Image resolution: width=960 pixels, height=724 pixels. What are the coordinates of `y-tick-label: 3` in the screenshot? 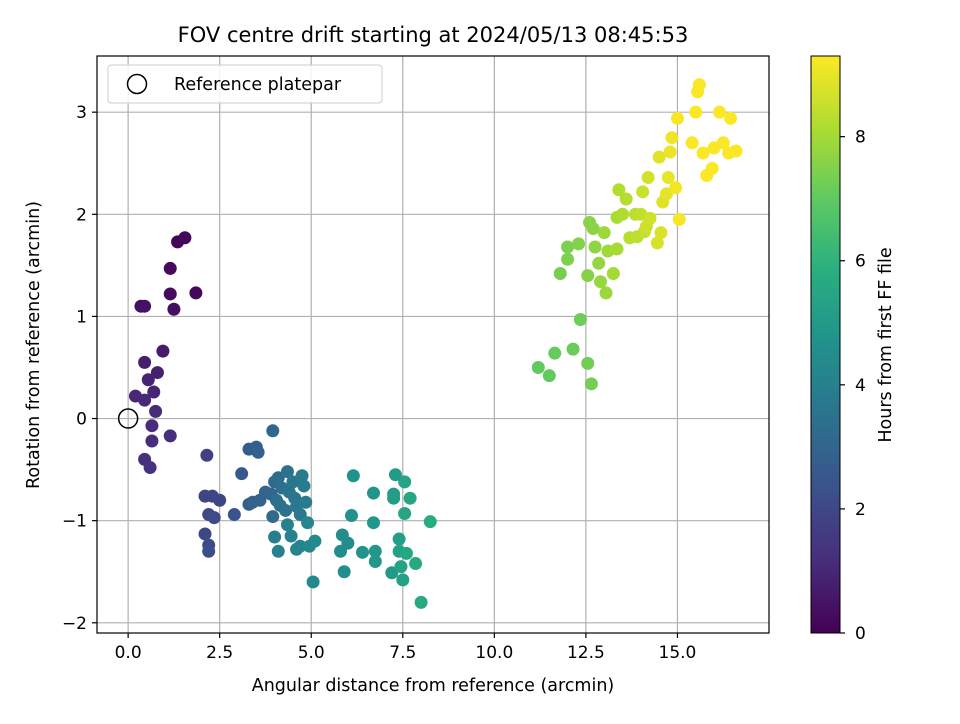 It's located at (81, 113).